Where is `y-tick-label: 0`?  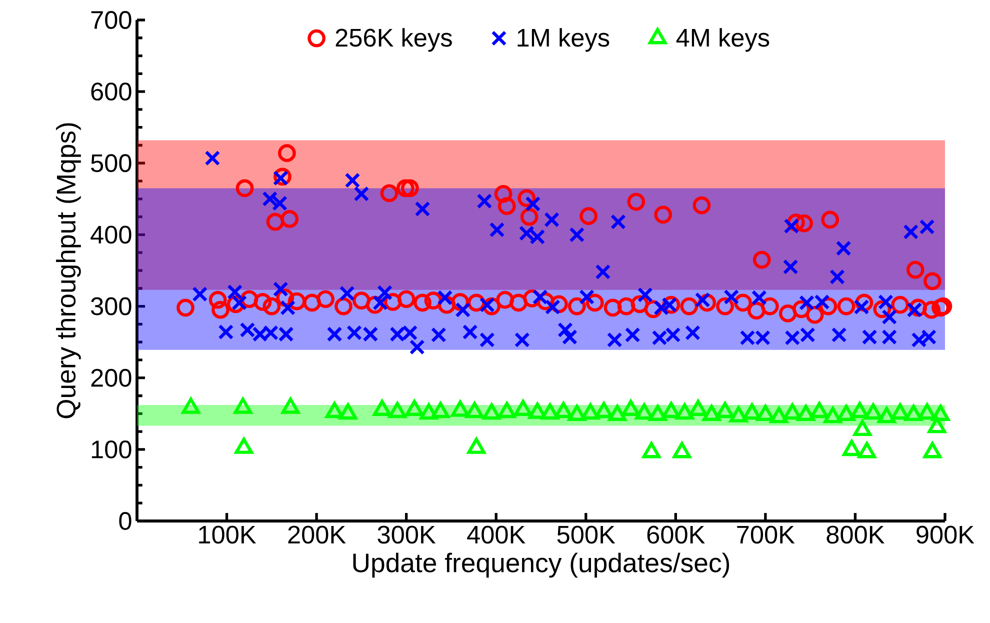
y-tick-label: 0 is located at coordinates (125, 521).